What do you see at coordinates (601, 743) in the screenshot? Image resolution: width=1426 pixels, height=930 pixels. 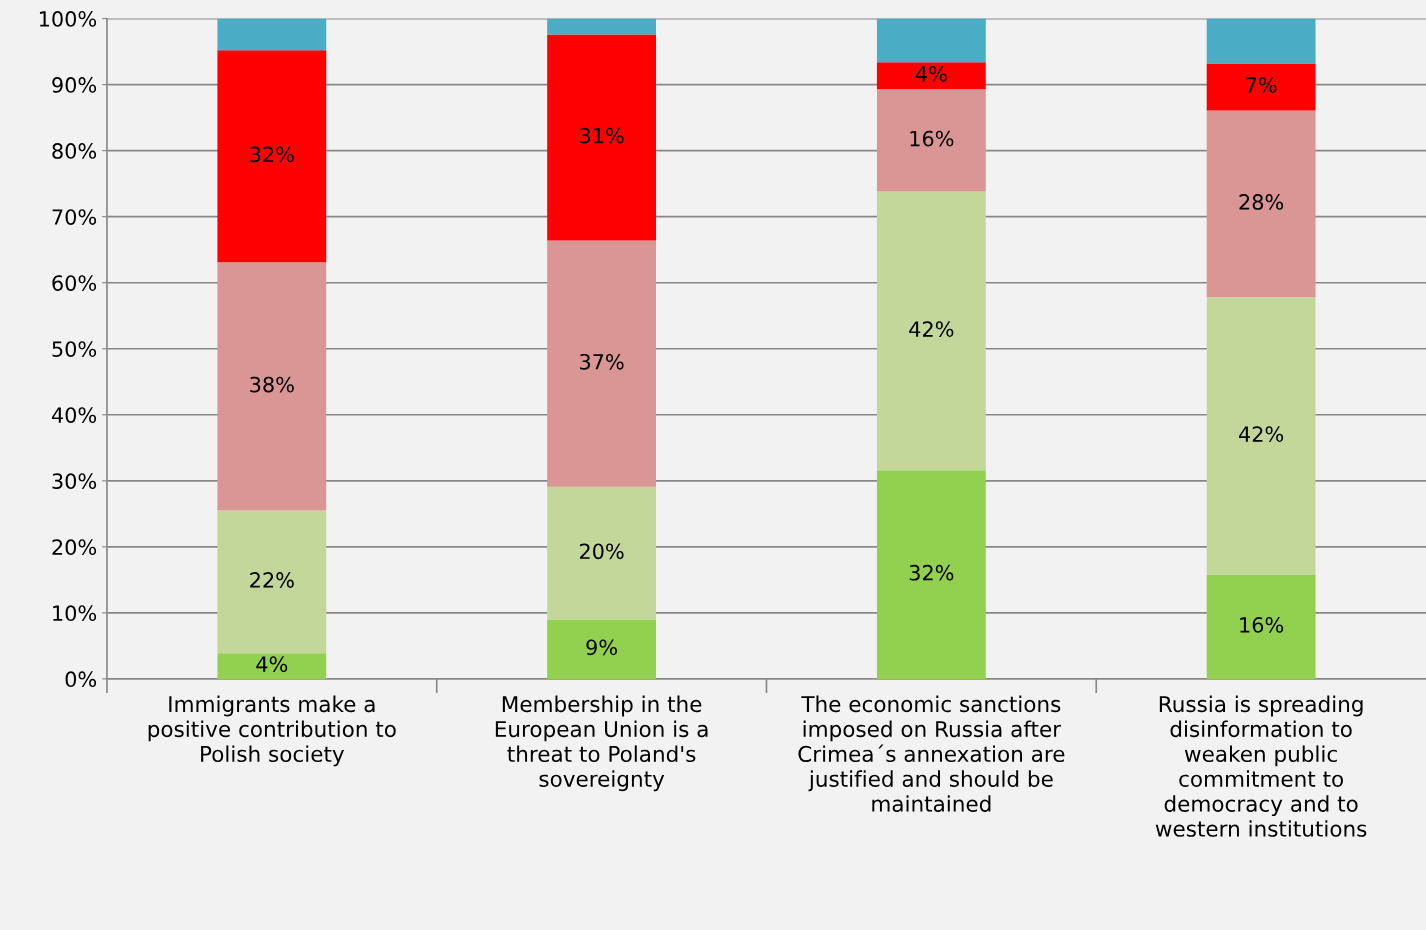 I see `x-tick-label: Membership in the European Union is a threat to Poland's sovereignty` at bounding box center [601, 743].